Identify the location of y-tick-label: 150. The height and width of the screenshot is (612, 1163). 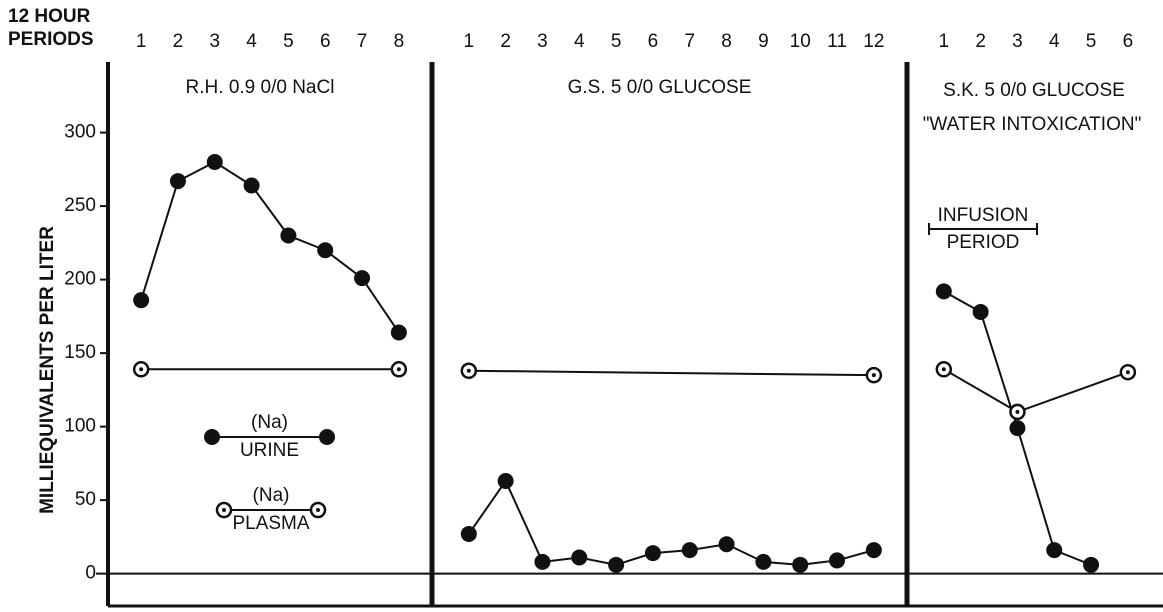
(80, 352).